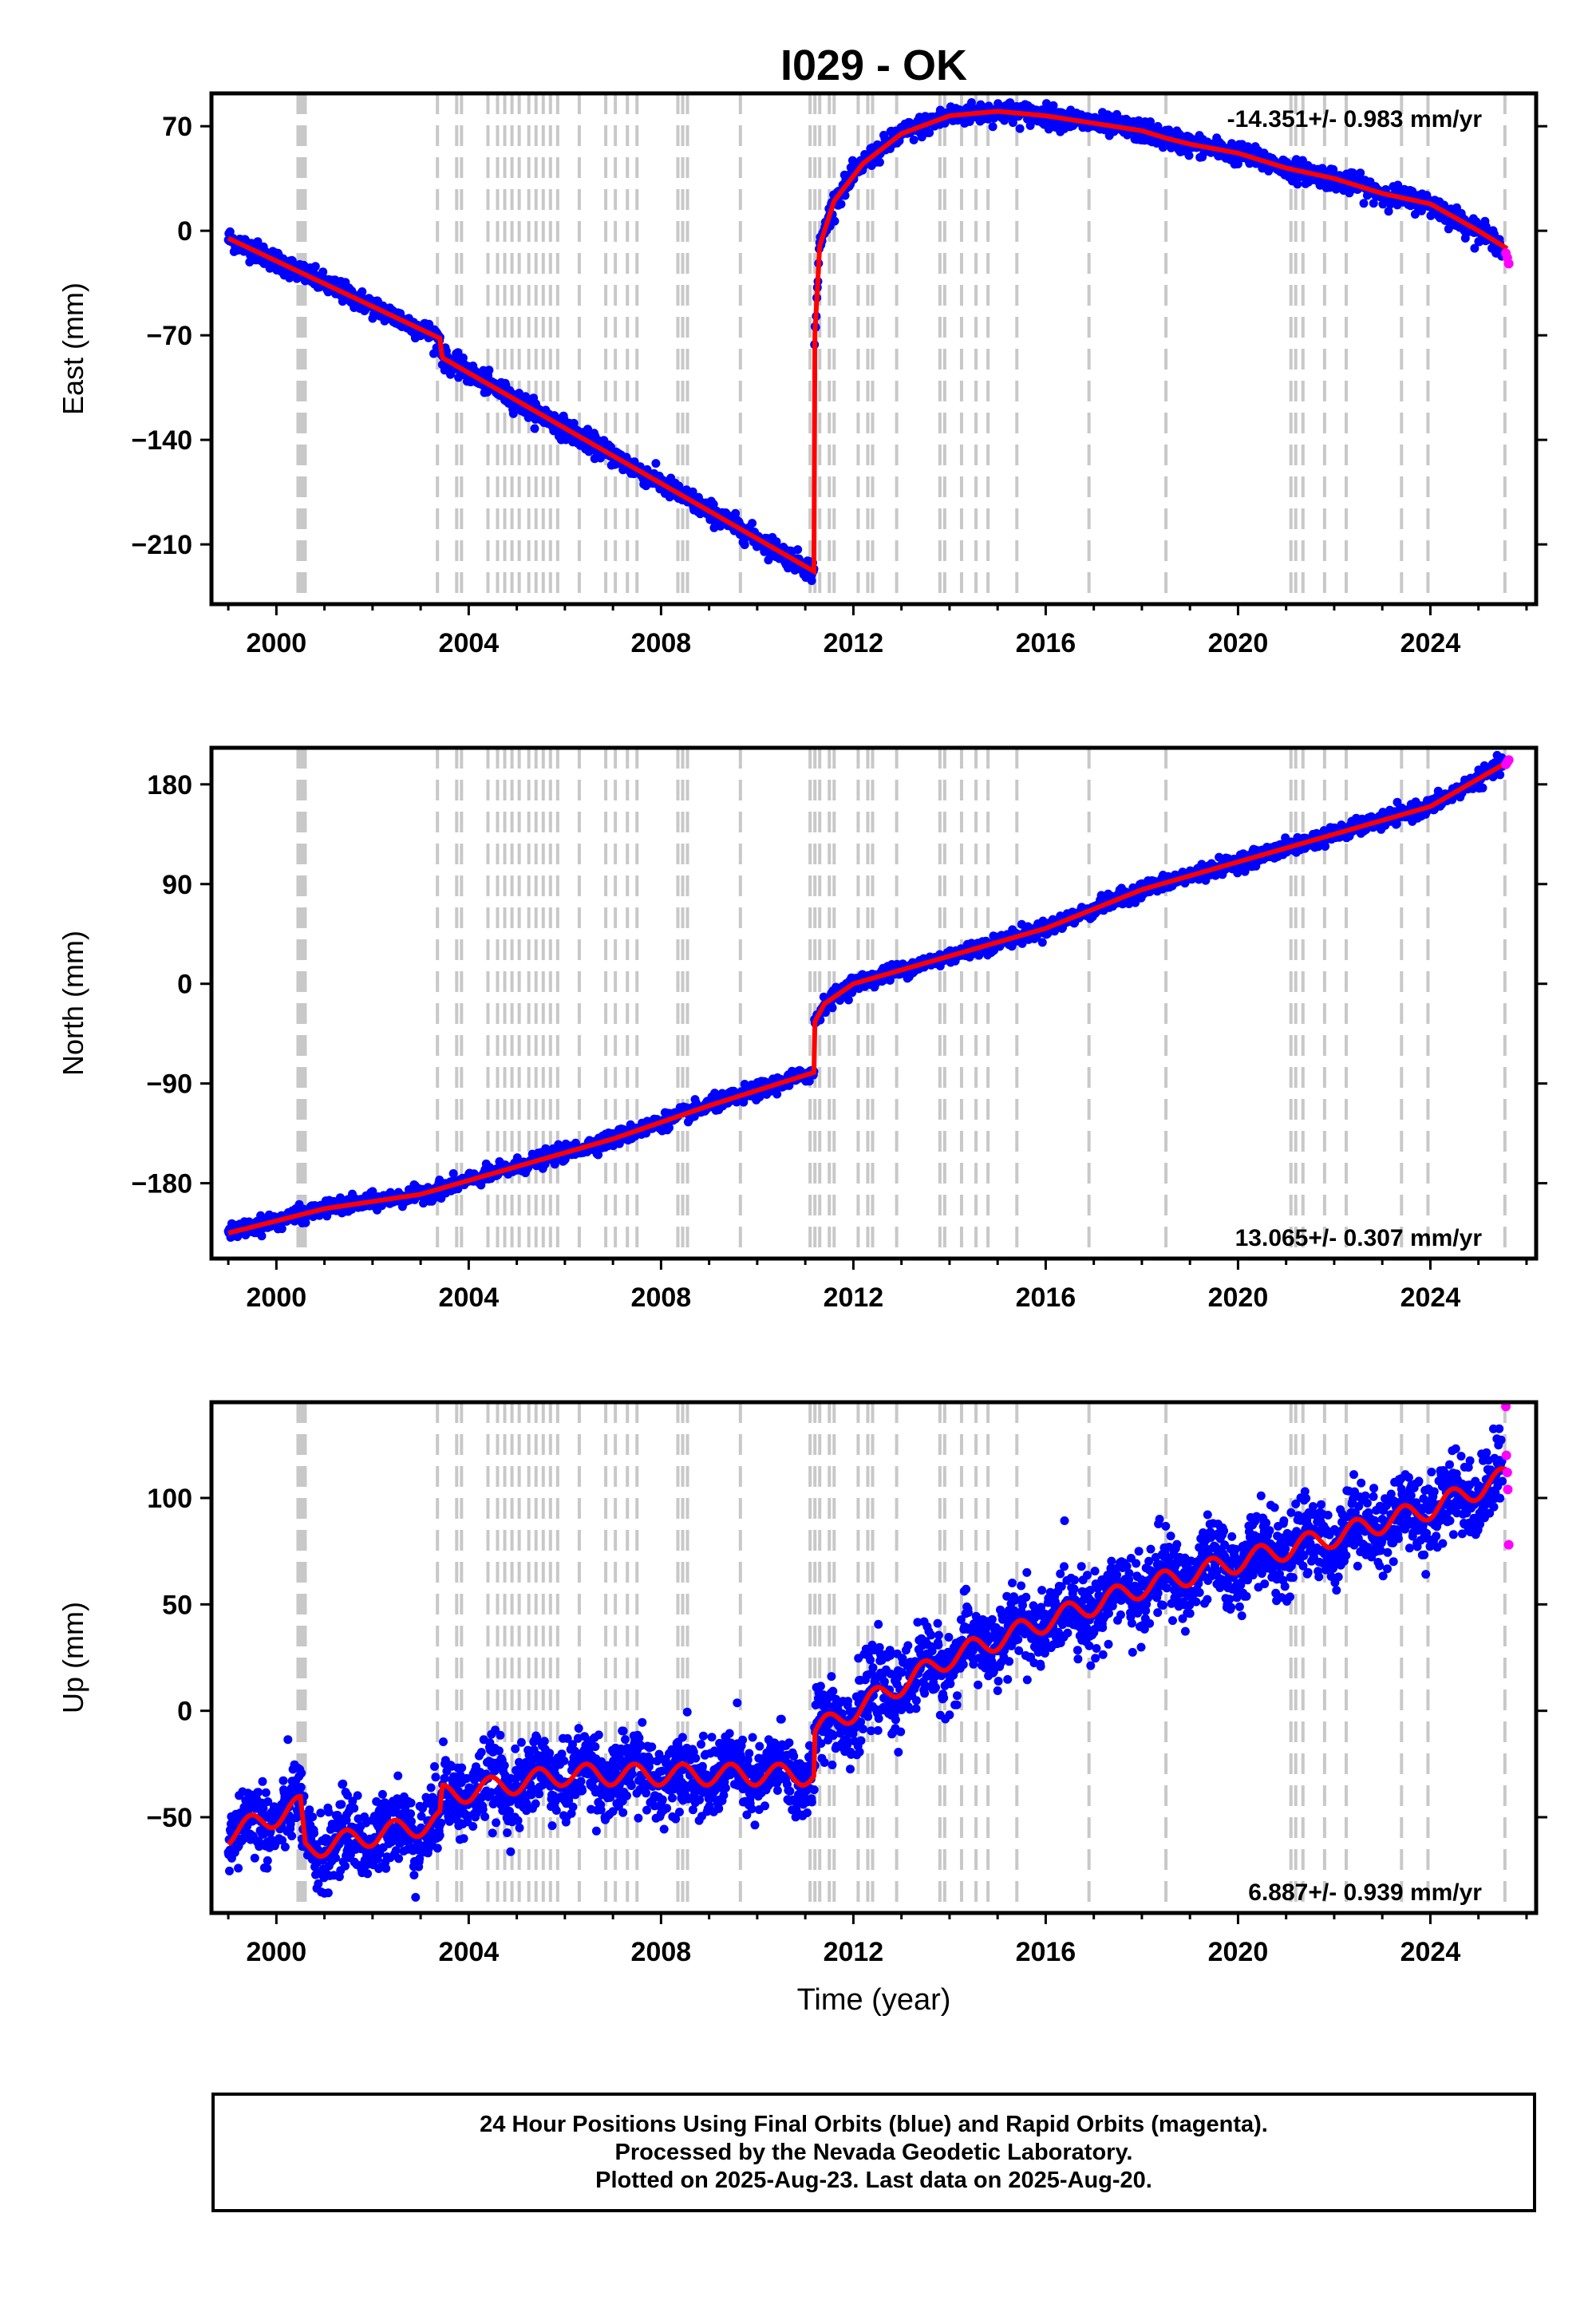 Image resolution: width=1596 pixels, height=2316 pixels. What do you see at coordinates (161, 545) in the screenshot?
I see `y-tick-label: −210` at bounding box center [161, 545].